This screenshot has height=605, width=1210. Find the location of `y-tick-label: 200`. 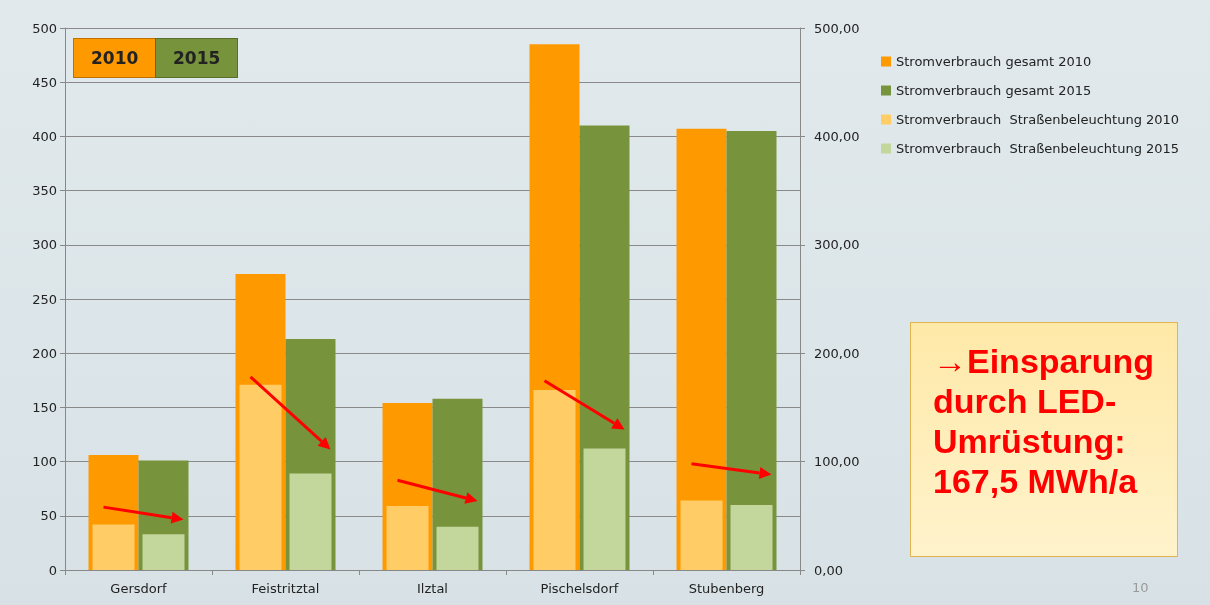

y-tick-label: 200 is located at coordinates (44, 353).